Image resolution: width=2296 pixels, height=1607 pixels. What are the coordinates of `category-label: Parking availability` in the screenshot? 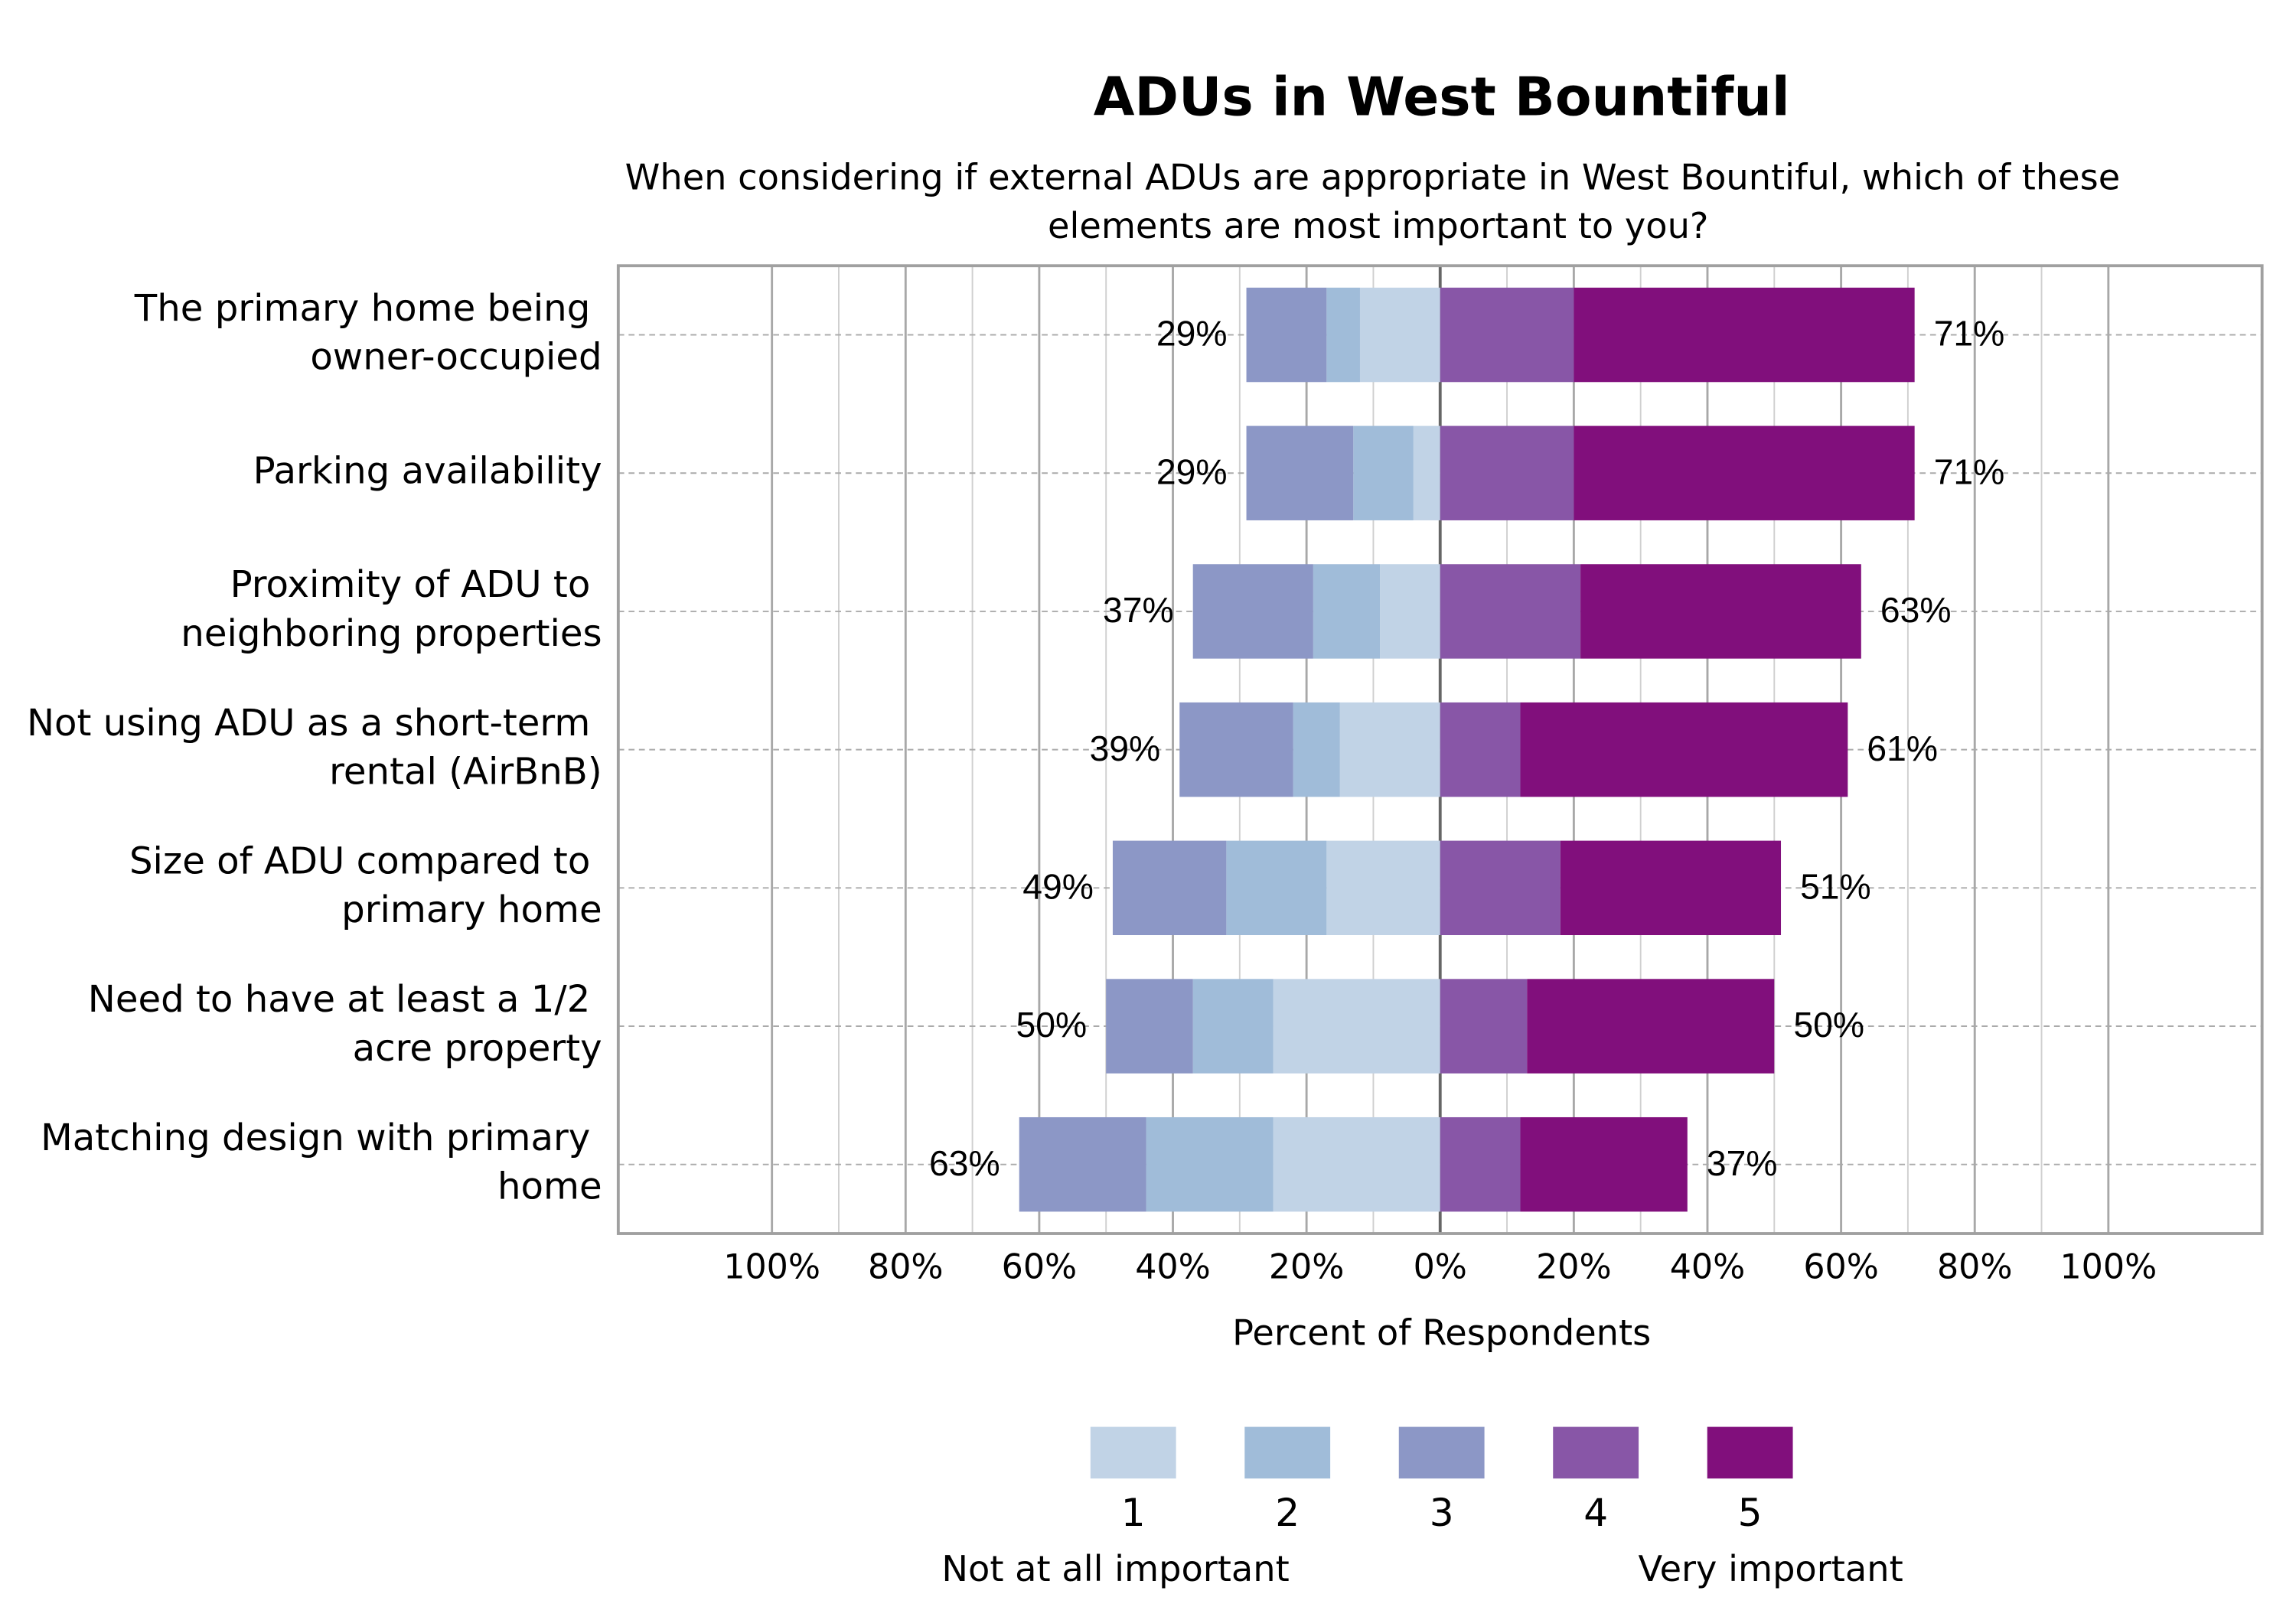 It's located at (427, 470).